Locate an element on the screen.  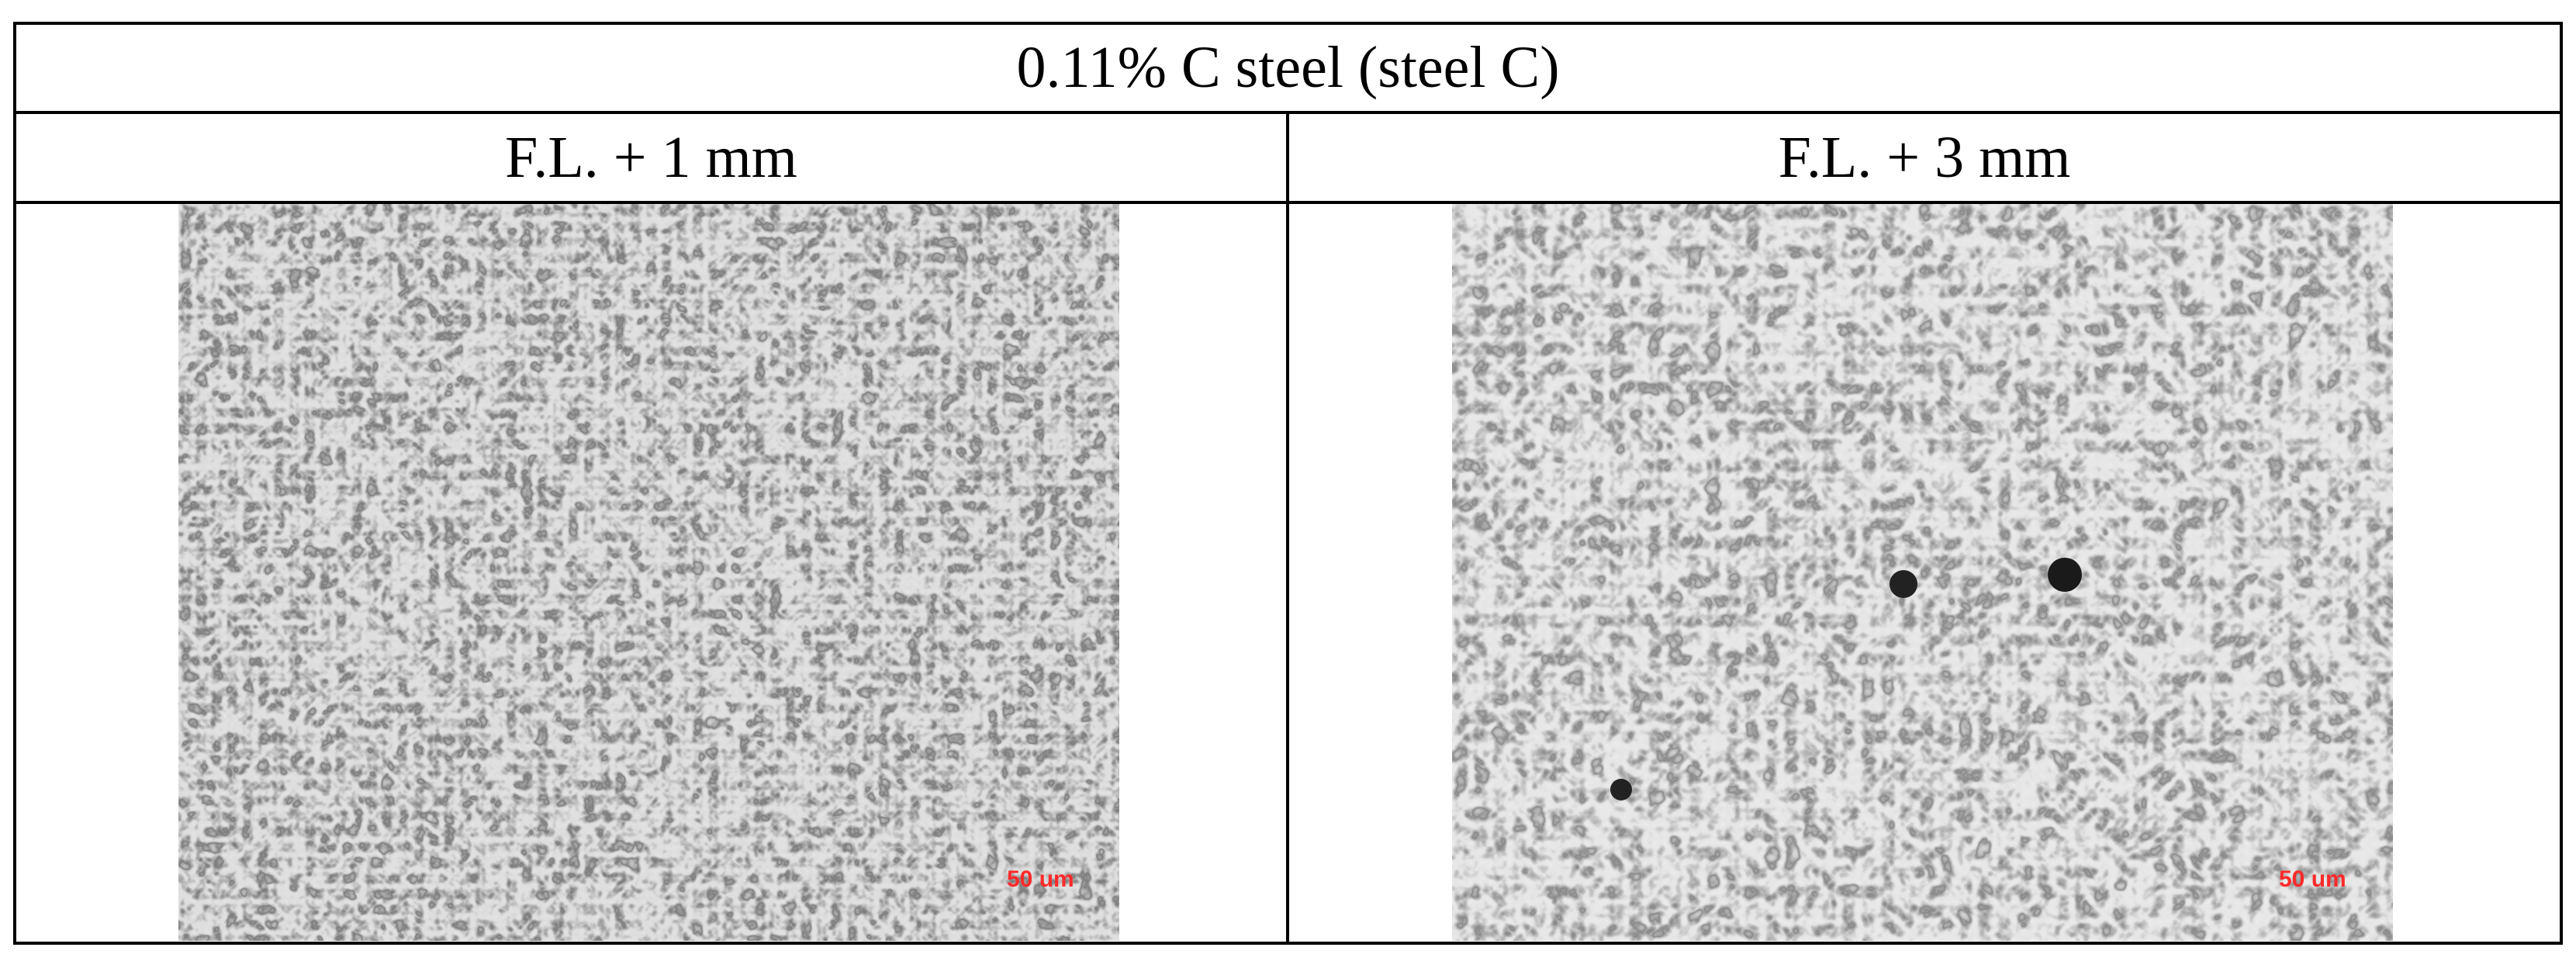
column-divider is located at coordinates (1287, 528).